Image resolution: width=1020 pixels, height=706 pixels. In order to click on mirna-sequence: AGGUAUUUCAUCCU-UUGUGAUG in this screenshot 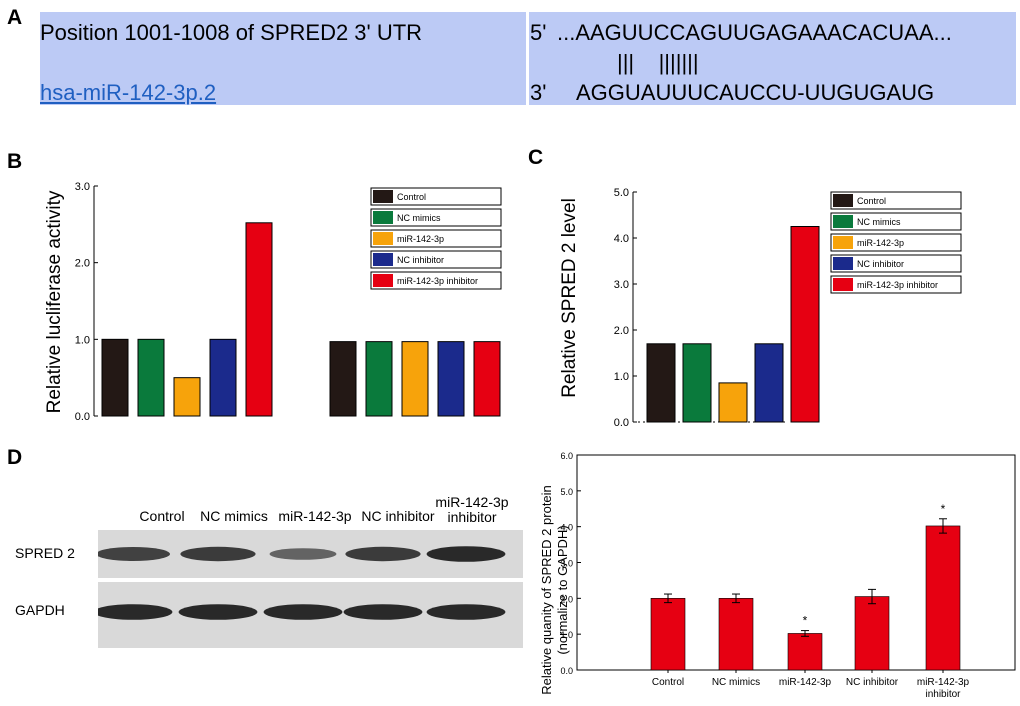, I will do `click(755, 92)`.